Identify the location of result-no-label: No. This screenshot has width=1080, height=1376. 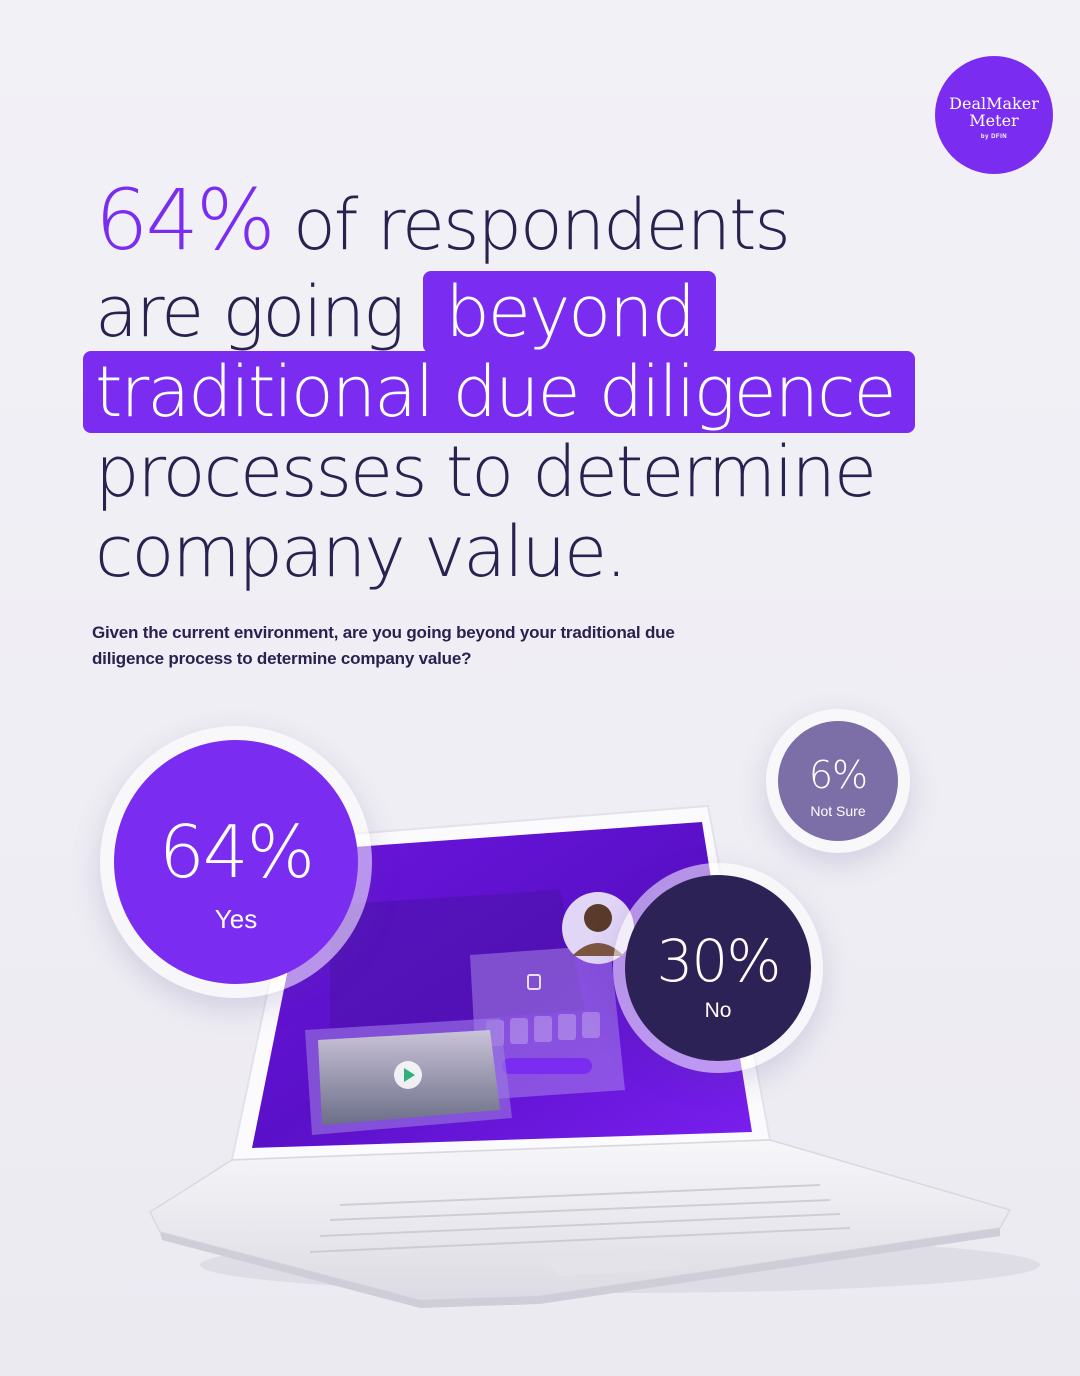
(718, 1010).